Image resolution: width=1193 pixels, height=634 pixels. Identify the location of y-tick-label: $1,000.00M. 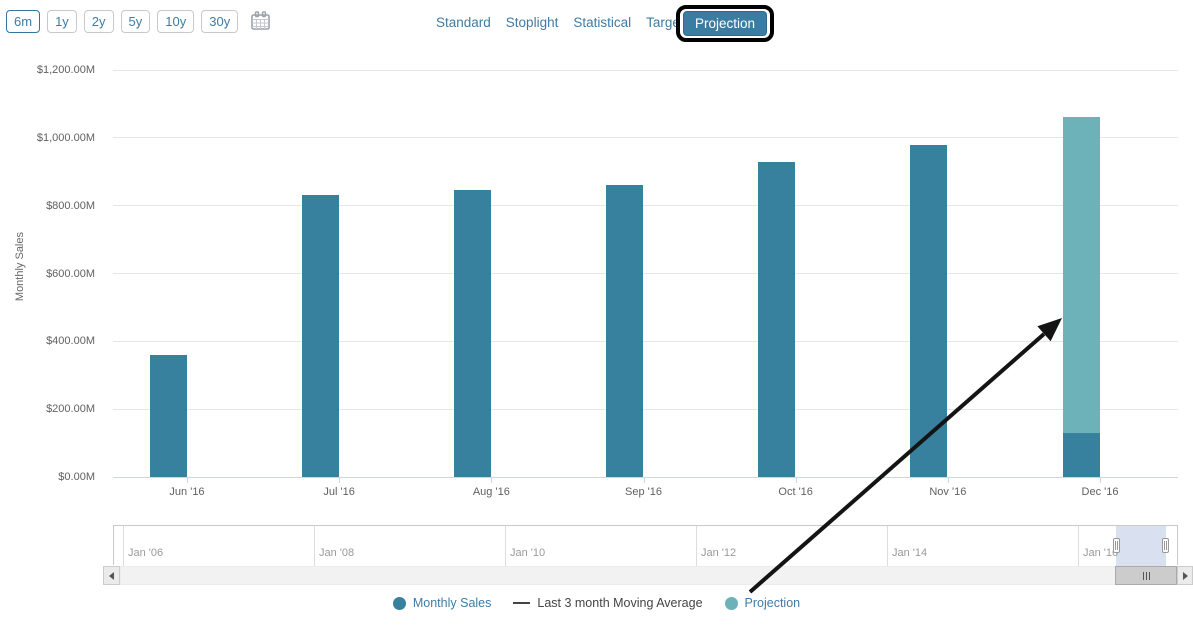
(65, 137).